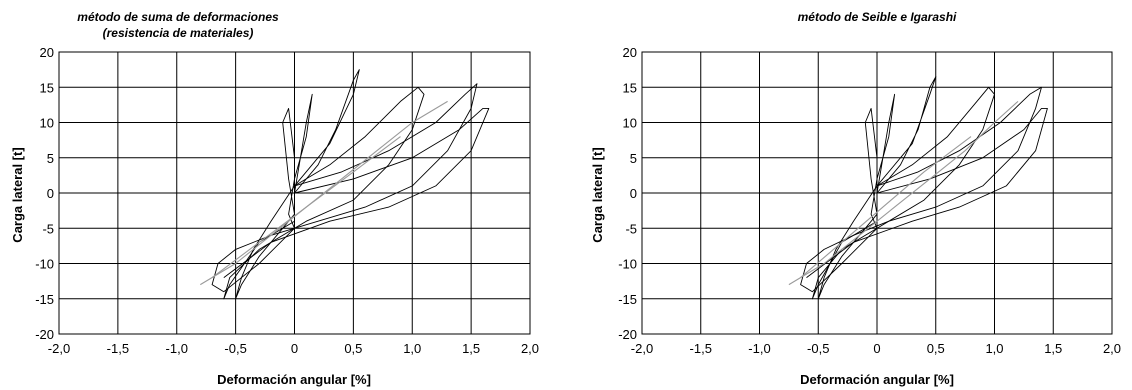  Describe the element at coordinates (178, 17) in the screenshot. I see `chart-title: método de suma de deformaciones` at that location.